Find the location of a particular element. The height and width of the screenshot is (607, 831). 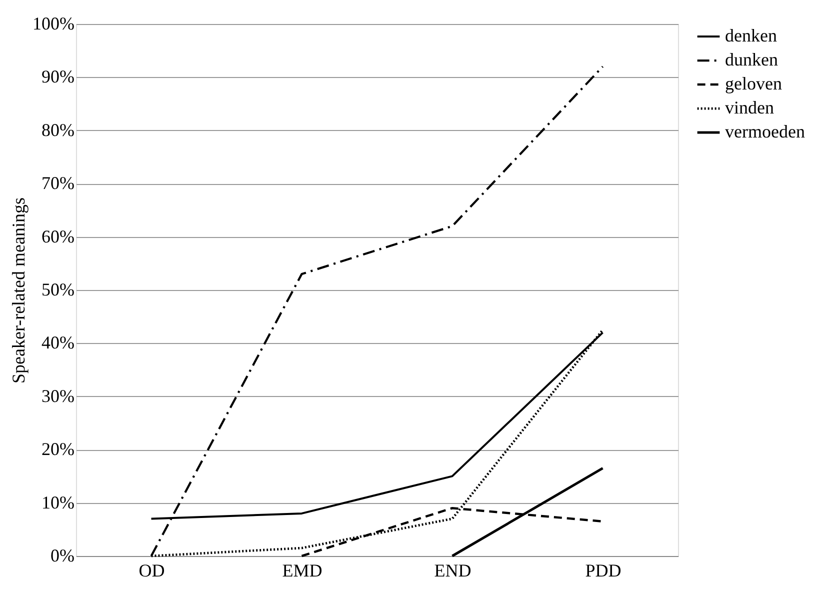

legend-label: vermoeden is located at coordinates (765, 132).